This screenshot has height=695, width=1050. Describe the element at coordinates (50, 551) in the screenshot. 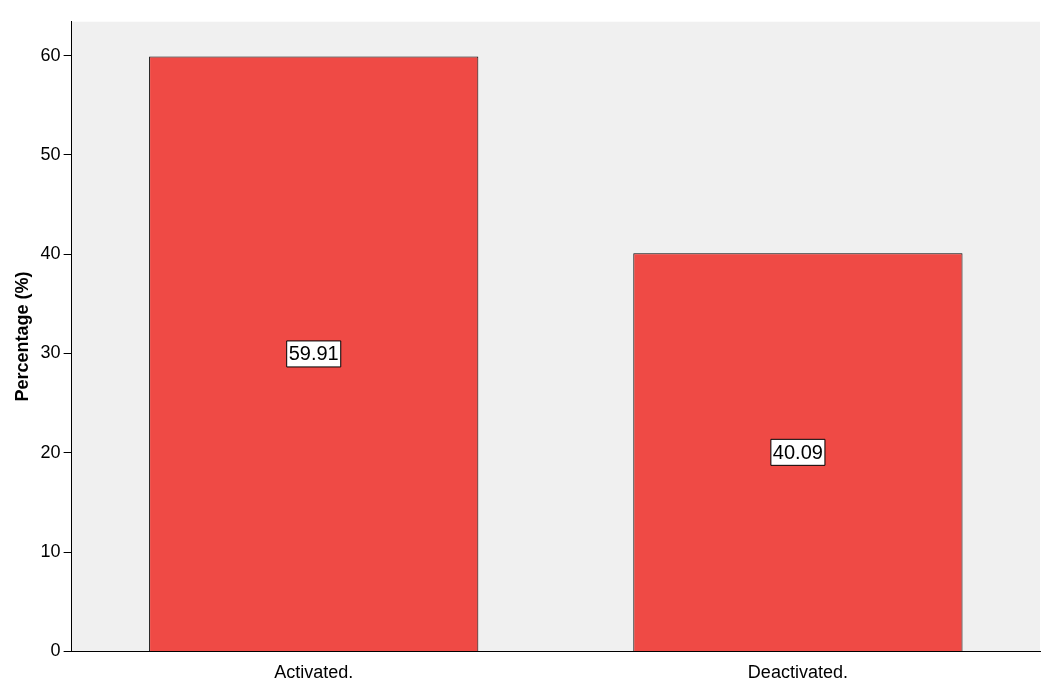

I see `y-tick-label: 10` at that location.